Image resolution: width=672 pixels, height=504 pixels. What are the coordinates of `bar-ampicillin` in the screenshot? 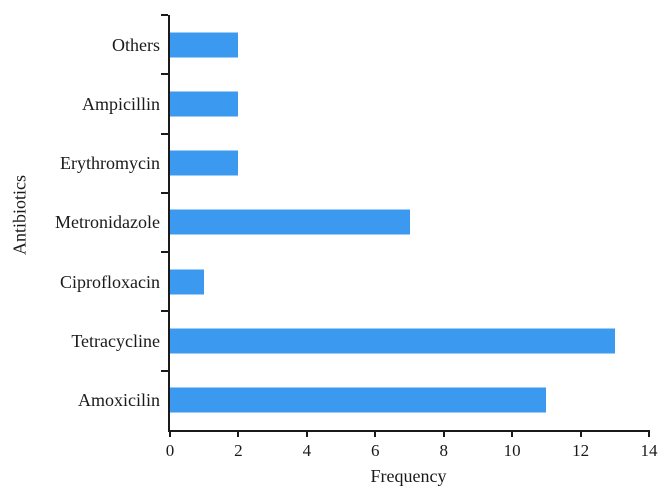 It's located at (204, 104).